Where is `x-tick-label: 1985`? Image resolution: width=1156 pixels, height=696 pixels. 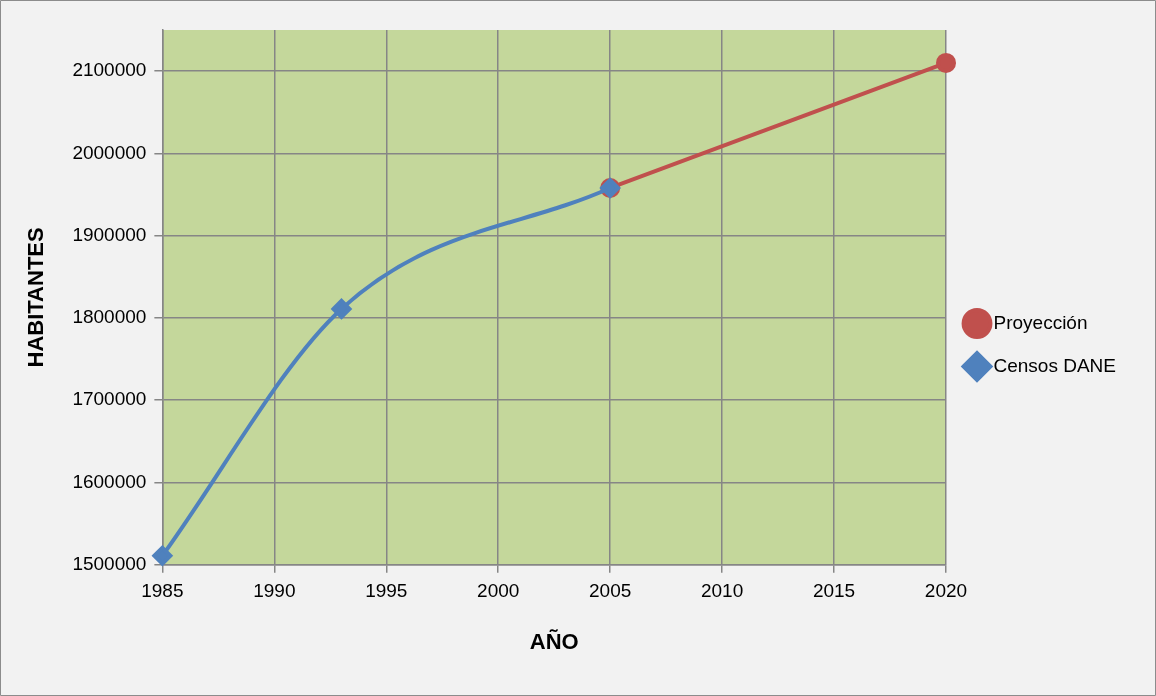 x-tick-label: 1985 is located at coordinates (162, 591).